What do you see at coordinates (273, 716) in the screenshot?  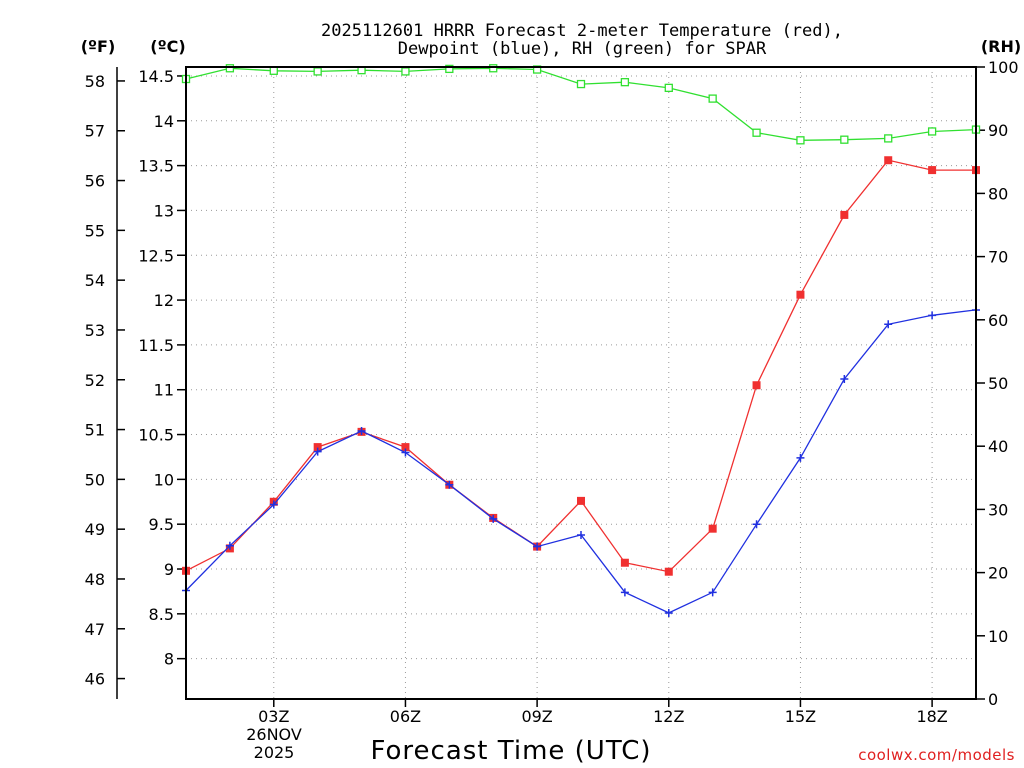 I see `time-tick-label: 03Z` at bounding box center [273, 716].